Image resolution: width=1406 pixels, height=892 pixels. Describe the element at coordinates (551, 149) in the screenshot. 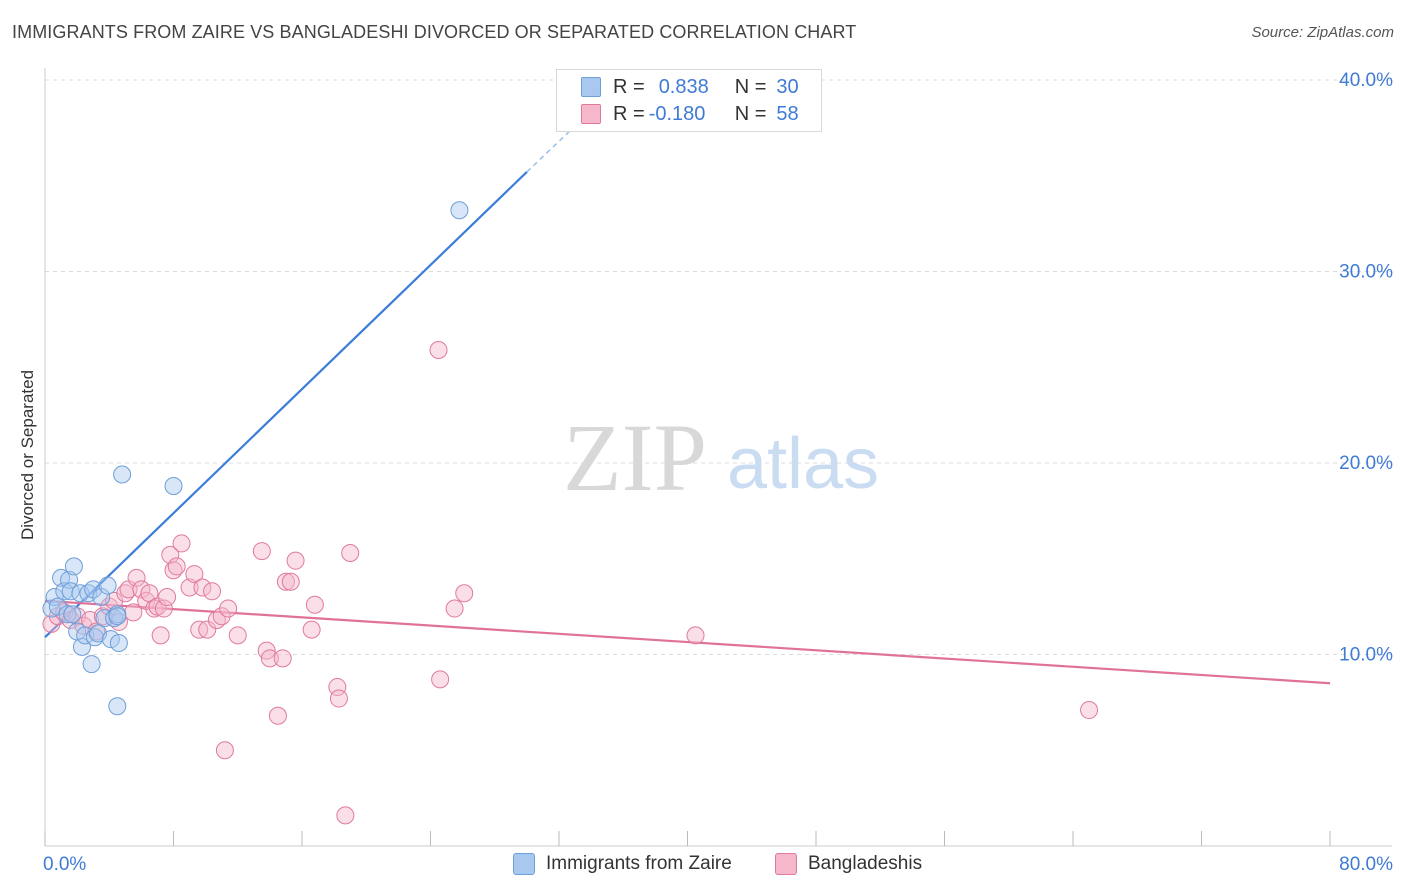

I see `zaire-trend-extension` at that location.